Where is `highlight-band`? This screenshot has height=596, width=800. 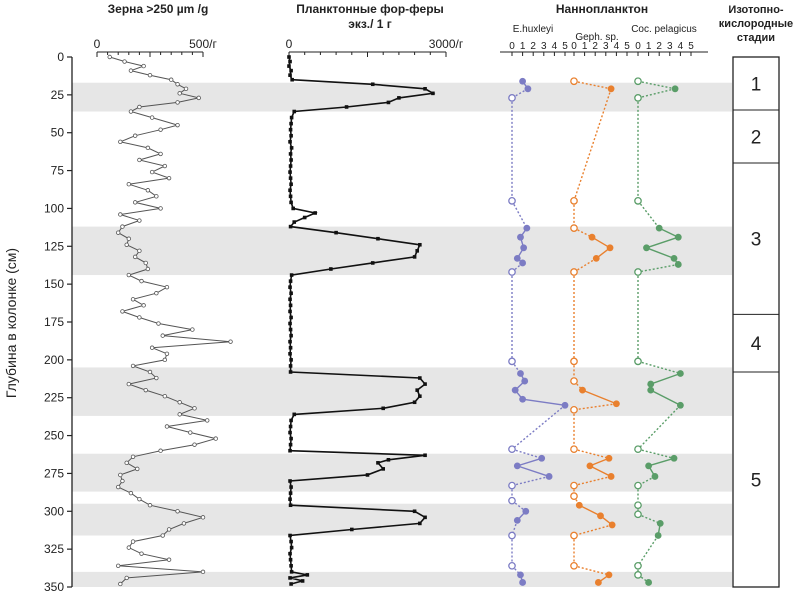
highlight-band is located at coordinates (402, 579).